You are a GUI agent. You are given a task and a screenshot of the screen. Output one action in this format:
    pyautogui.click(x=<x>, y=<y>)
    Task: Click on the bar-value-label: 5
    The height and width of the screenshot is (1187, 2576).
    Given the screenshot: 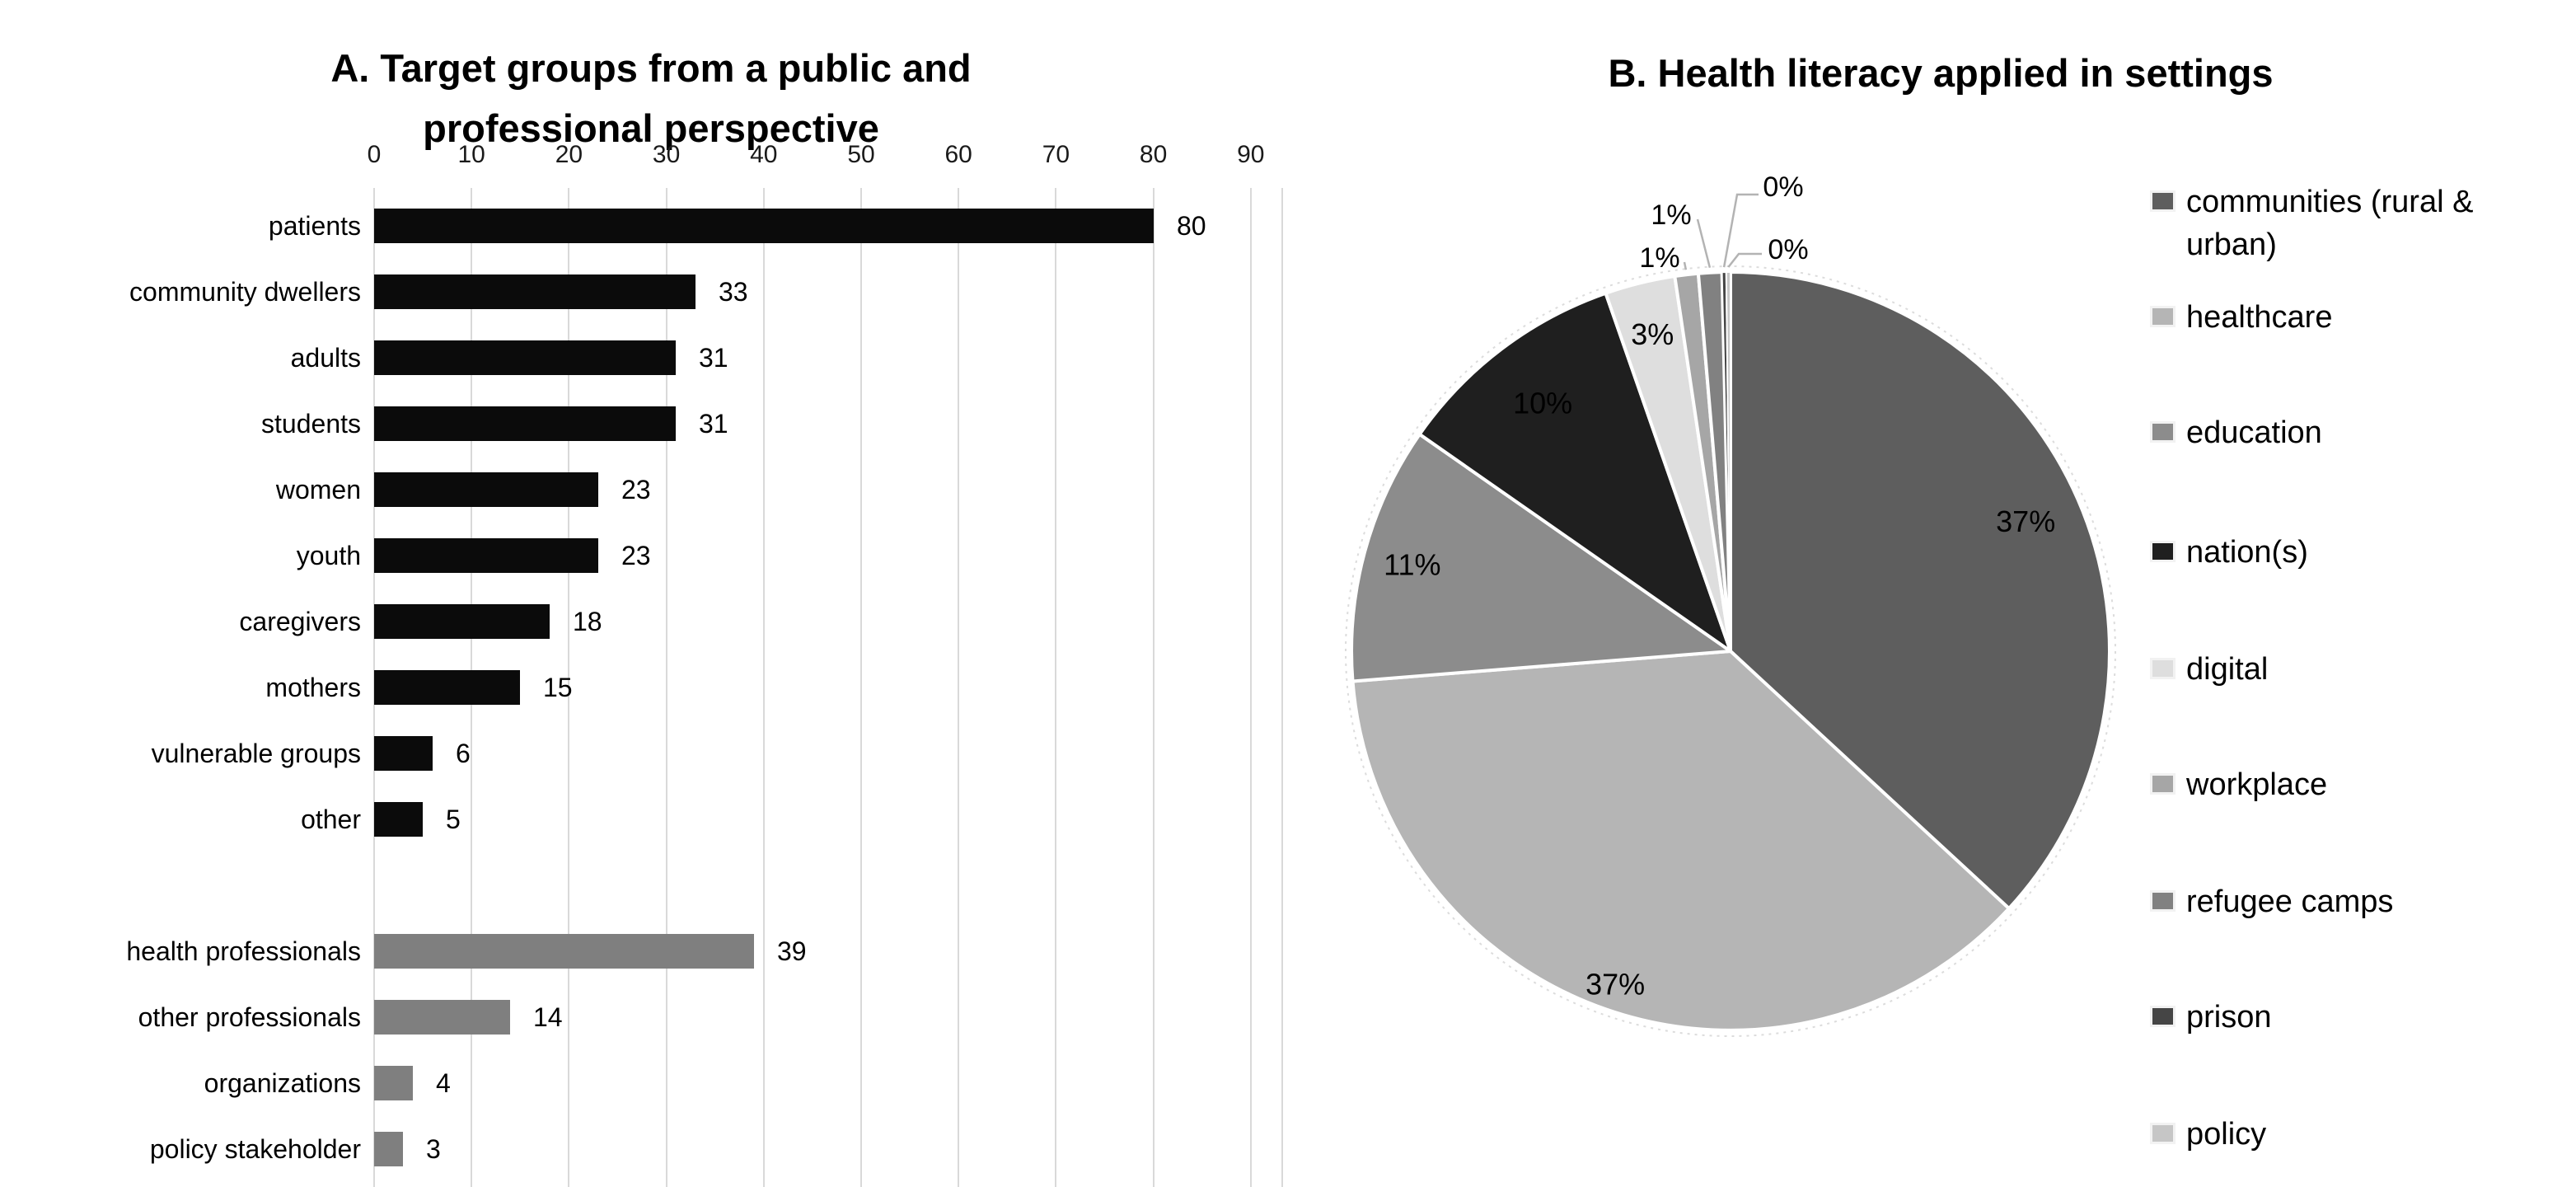 What is the action you would take?
    pyautogui.click(x=453, y=819)
    